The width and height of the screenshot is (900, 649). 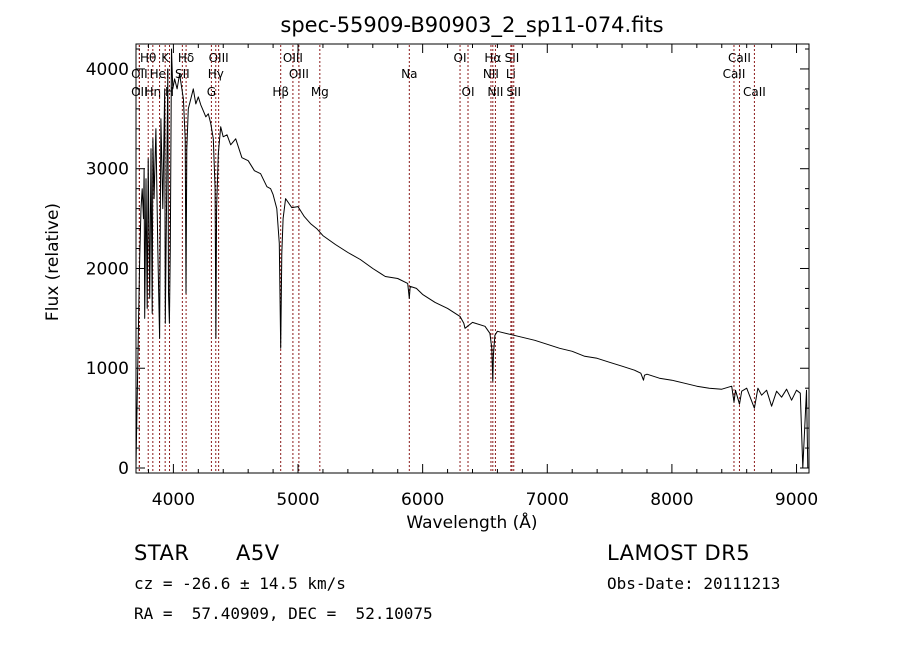 What do you see at coordinates (186, 58) in the screenshot?
I see `spectral-line-label: Hδ` at bounding box center [186, 58].